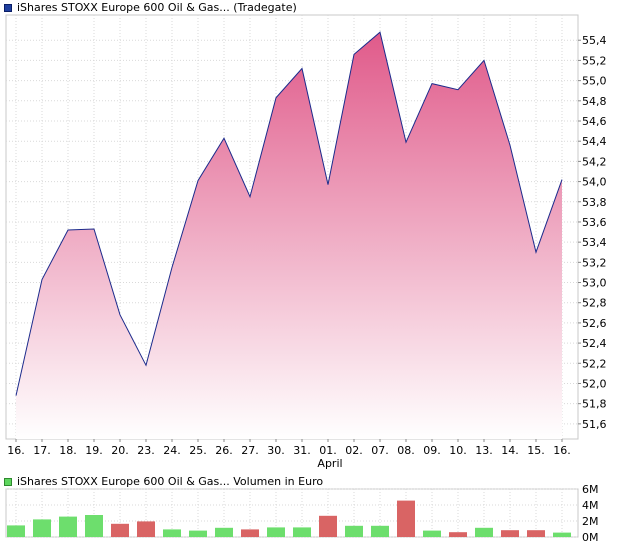 The width and height of the screenshot is (620, 546). What do you see at coordinates (590, 505) in the screenshot?
I see `volume-y-tick-label: 4M` at bounding box center [590, 505].